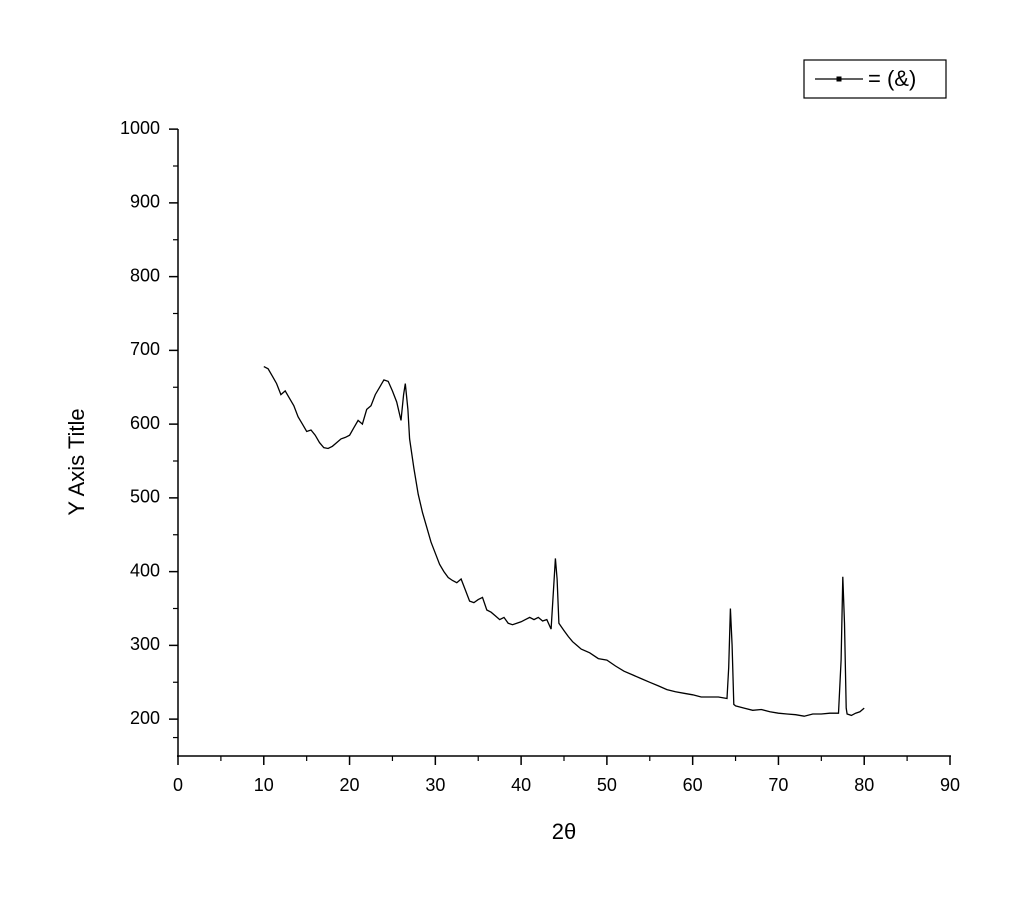 The image size is (1024, 906). I want to click on y-tick-label: 1000, so click(140, 128).